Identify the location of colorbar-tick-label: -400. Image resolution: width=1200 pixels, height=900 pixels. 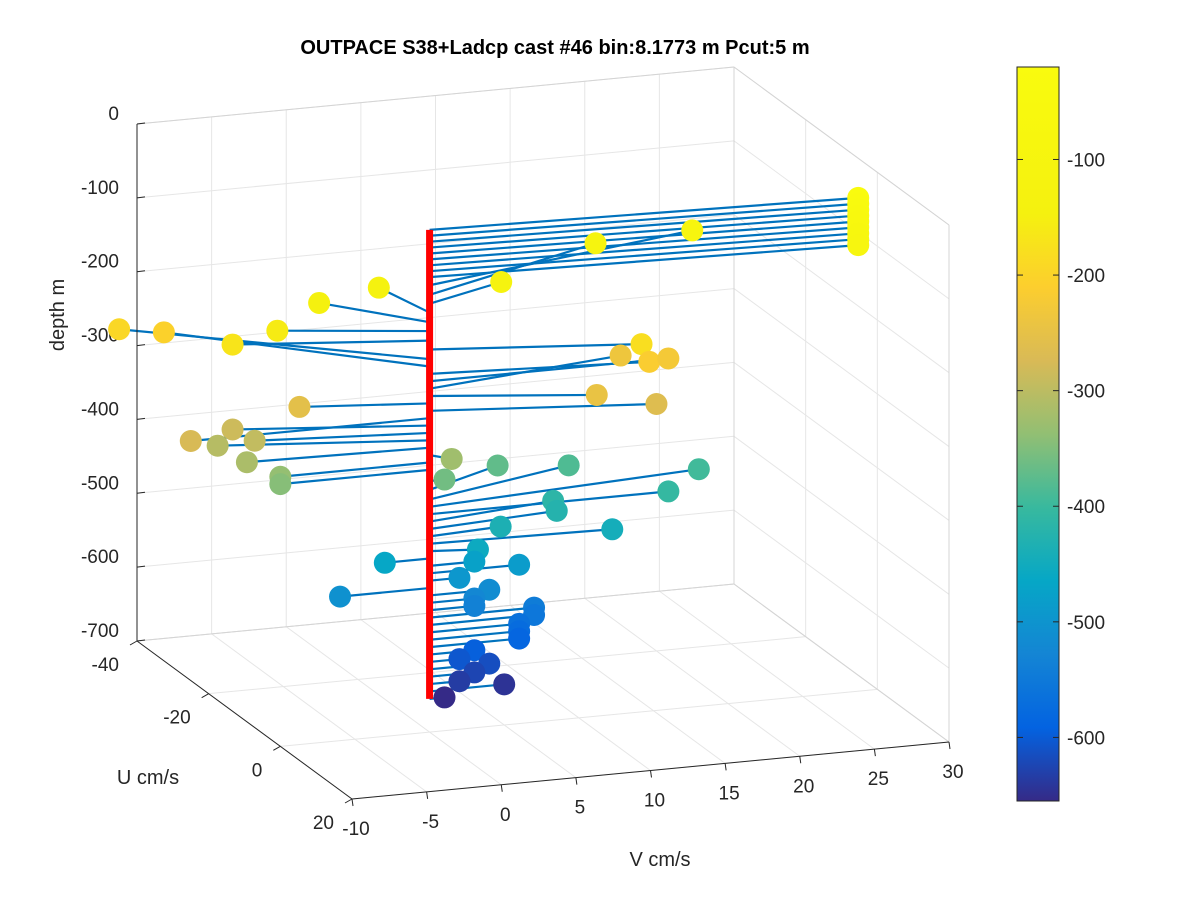
(1086, 507).